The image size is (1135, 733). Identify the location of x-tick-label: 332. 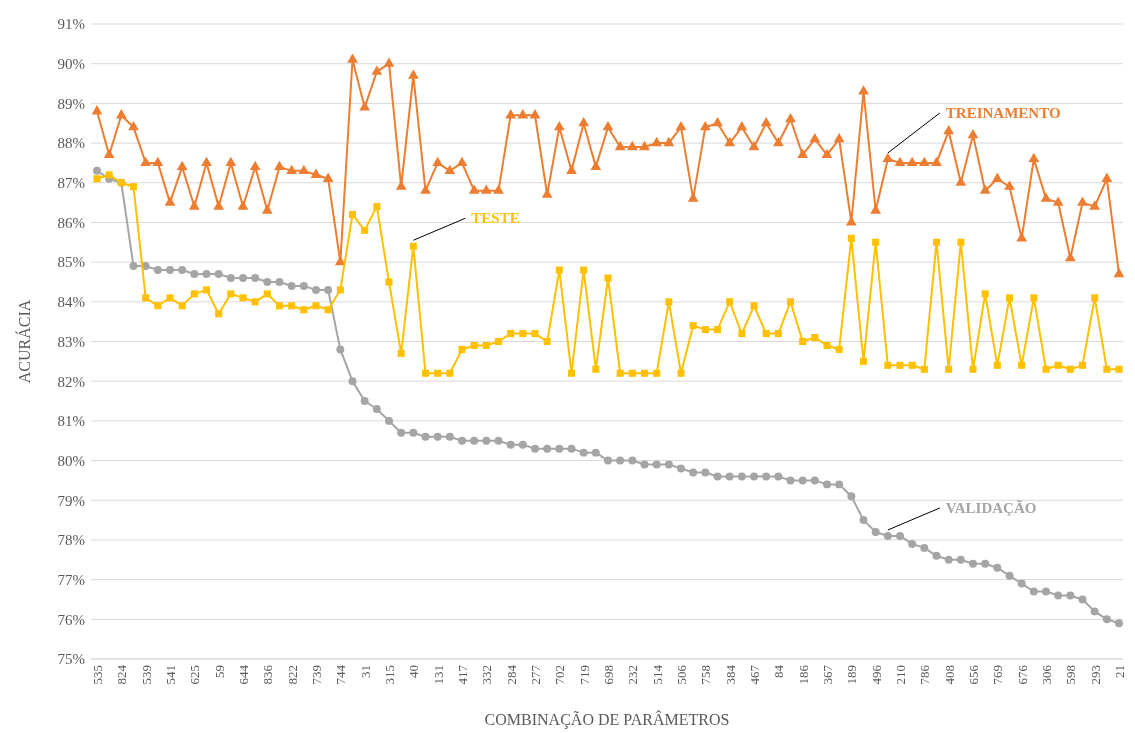
(487, 675).